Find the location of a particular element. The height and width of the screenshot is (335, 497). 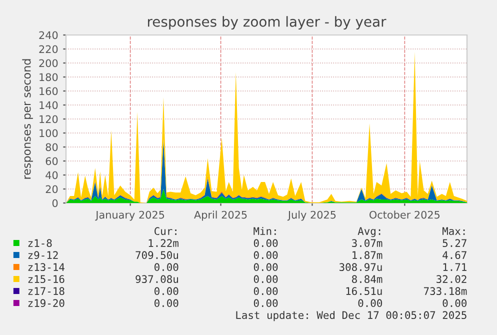

text: 8.84m is located at coordinates (367, 279).